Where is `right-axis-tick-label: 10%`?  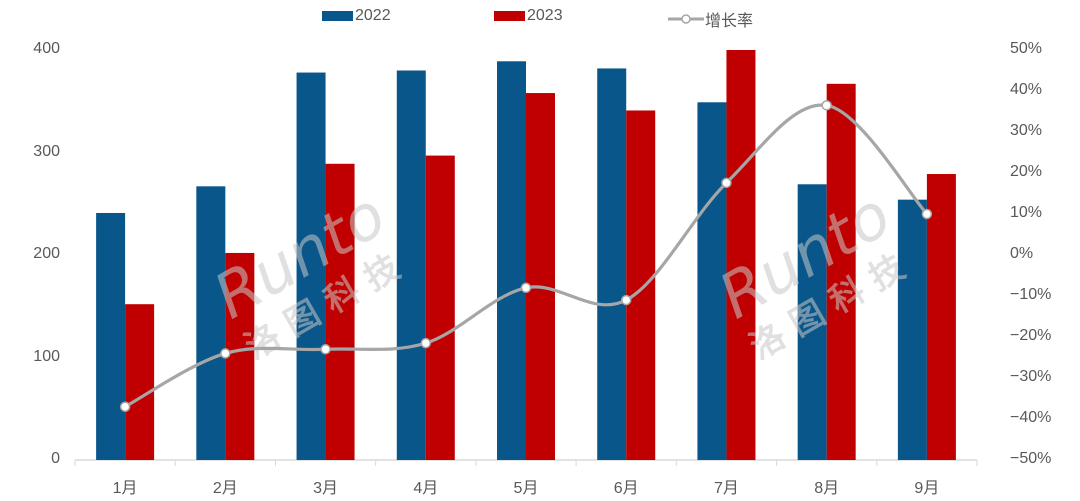 right-axis-tick-label: 10% is located at coordinates (1026, 212).